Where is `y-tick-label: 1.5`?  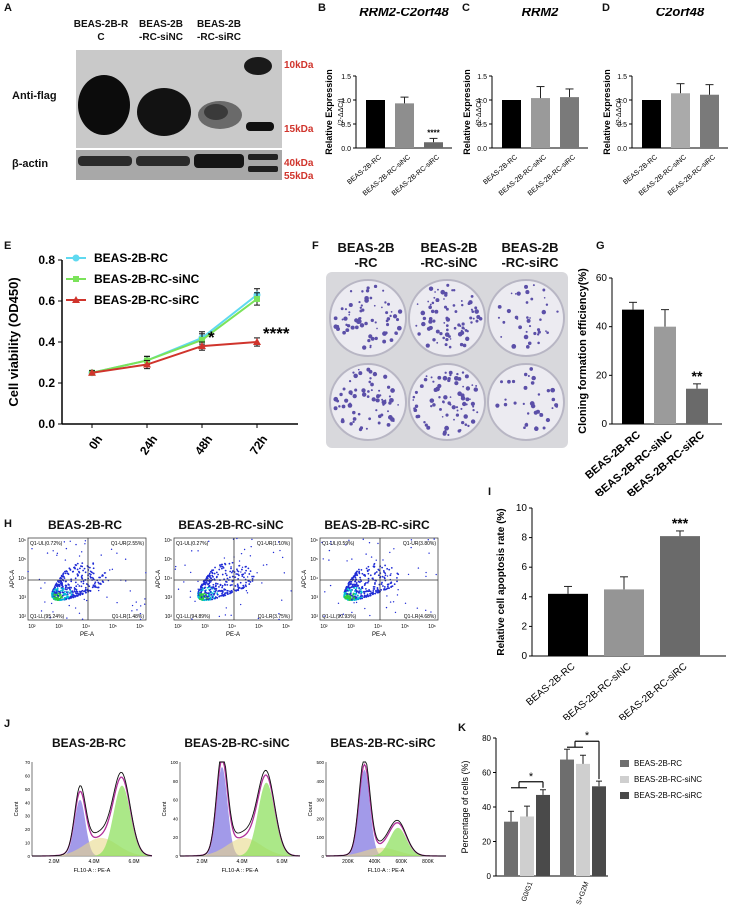
y-tick-label: 1.5 is located at coordinates (622, 77).